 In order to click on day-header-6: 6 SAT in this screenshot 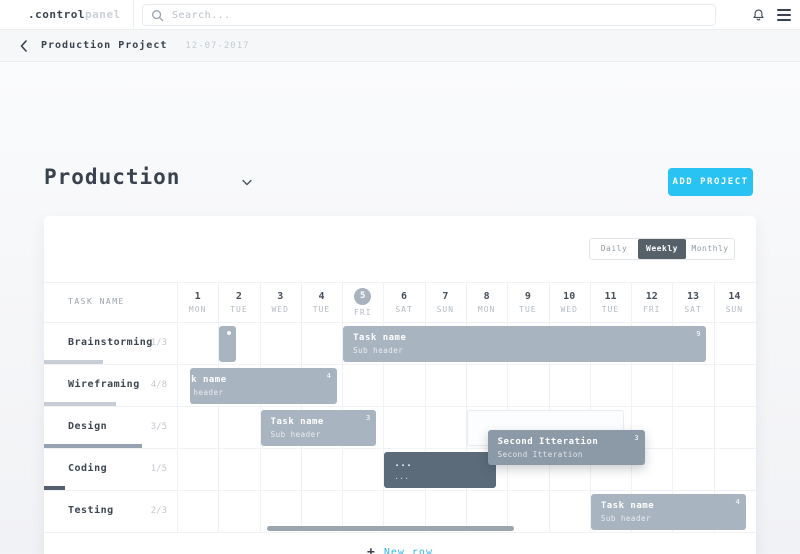, I will do `click(403, 302)`.